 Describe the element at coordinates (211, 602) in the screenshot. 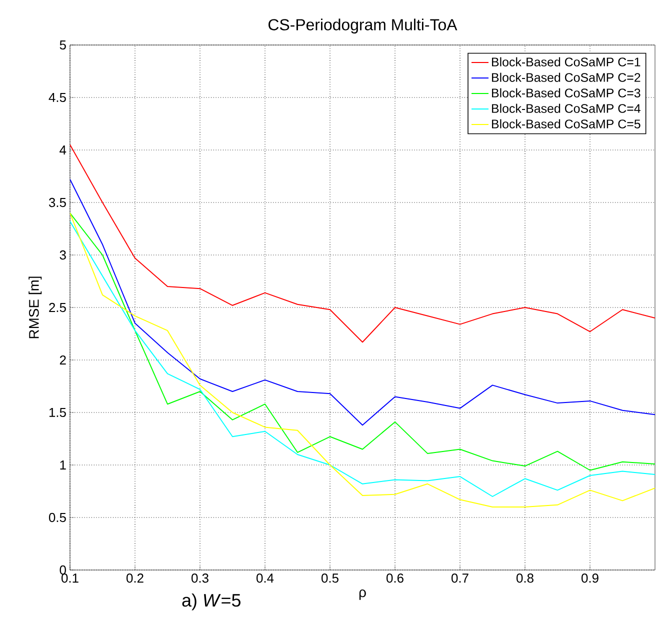

I see `text: a) W=5` at that location.